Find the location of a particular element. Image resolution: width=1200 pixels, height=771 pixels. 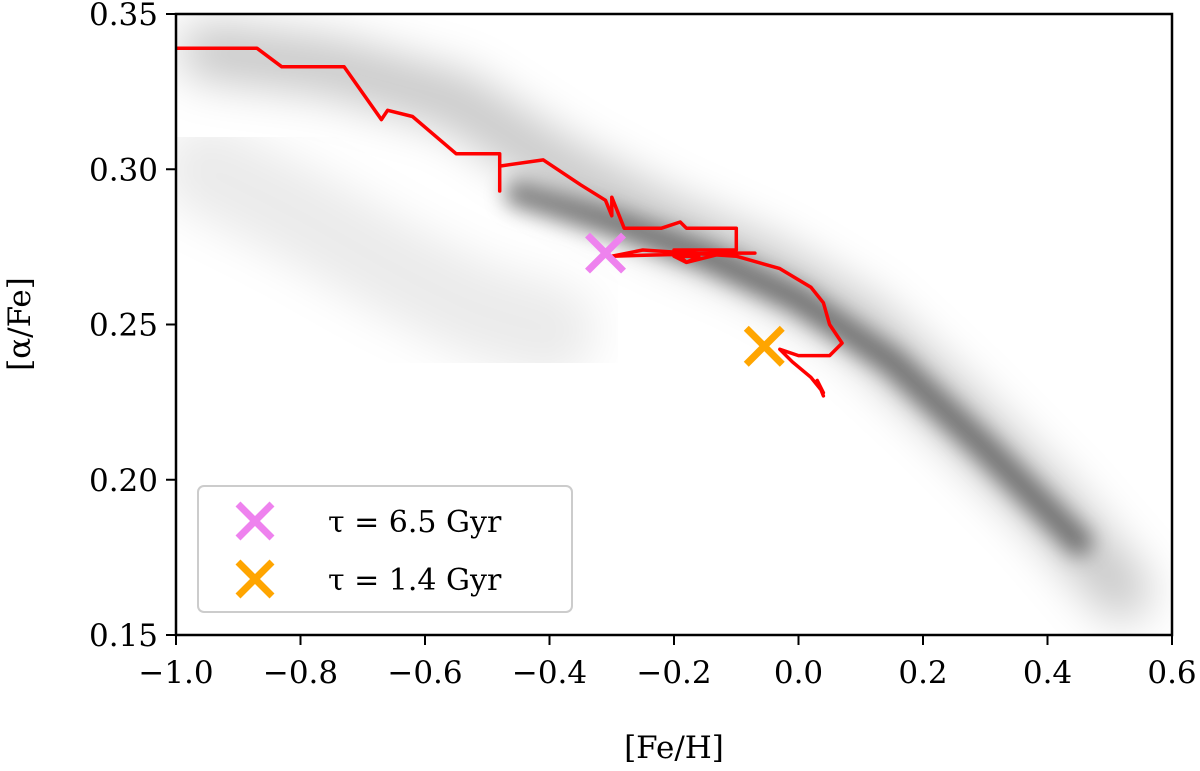

x-tick-label: −1.0 is located at coordinates (175, 673).